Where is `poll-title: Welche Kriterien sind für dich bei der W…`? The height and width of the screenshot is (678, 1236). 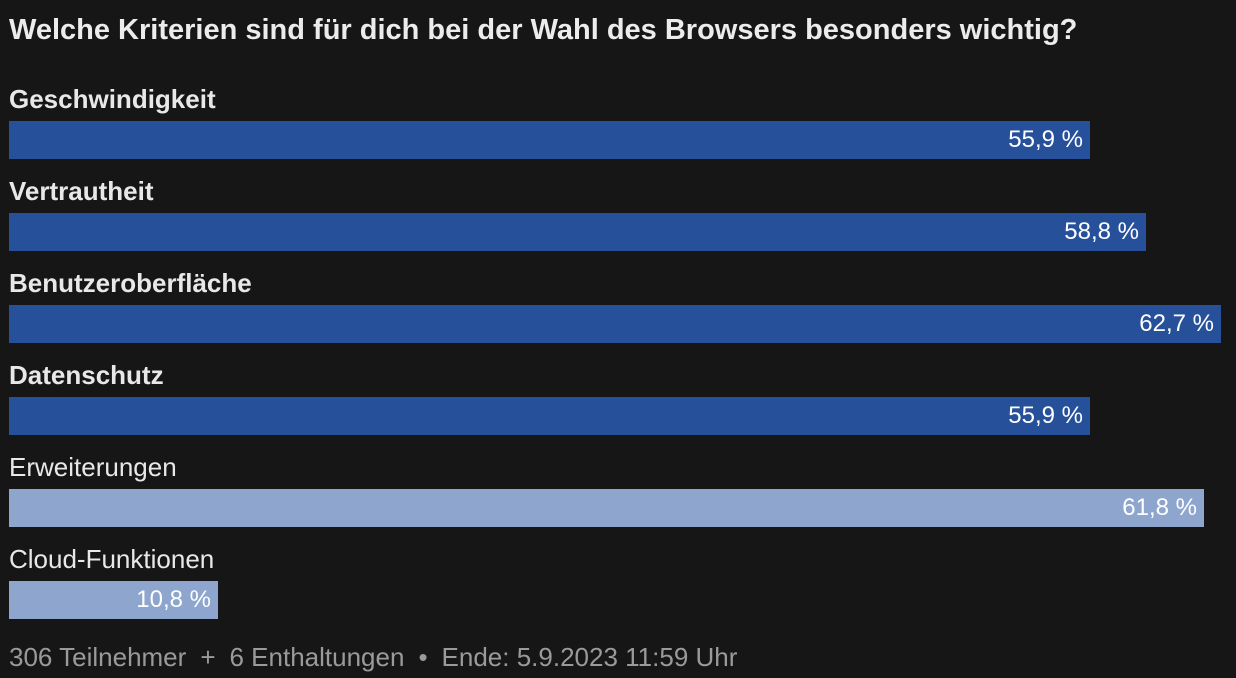
poll-title: Welche Kriterien sind für dich bei der W… is located at coordinates (543, 30).